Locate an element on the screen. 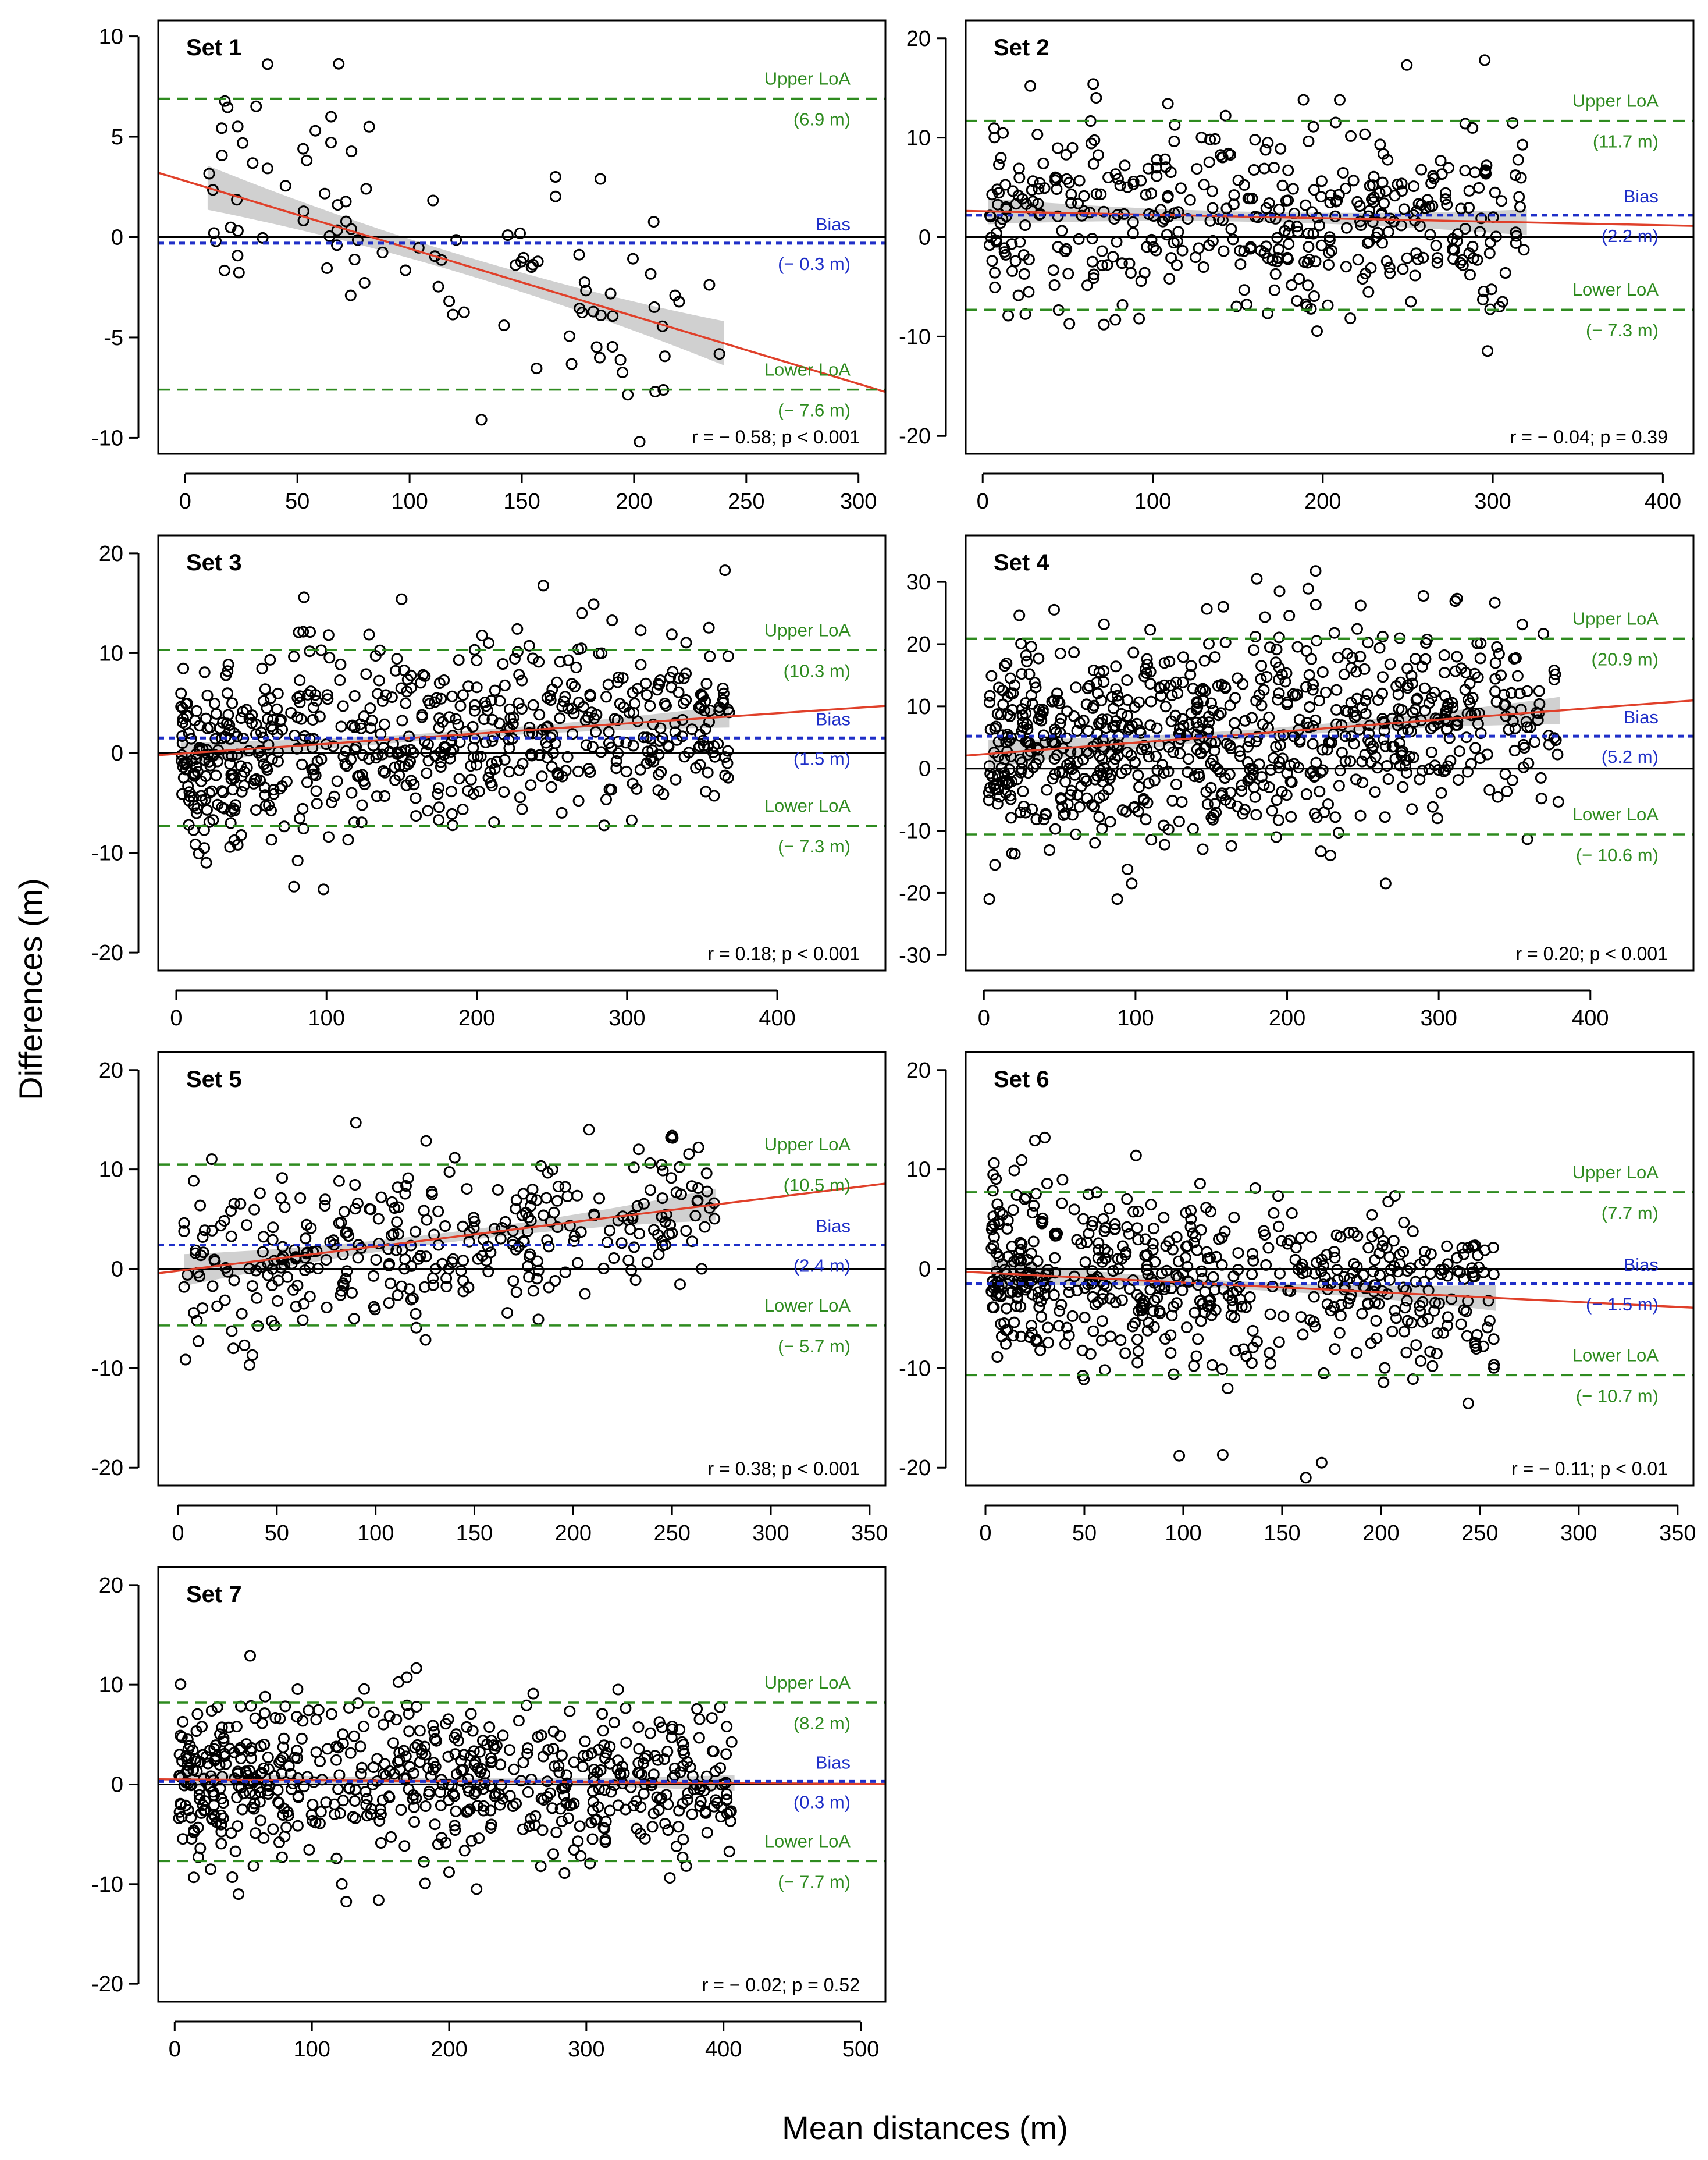  panel-title: Set 6 is located at coordinates (1021, 1079).